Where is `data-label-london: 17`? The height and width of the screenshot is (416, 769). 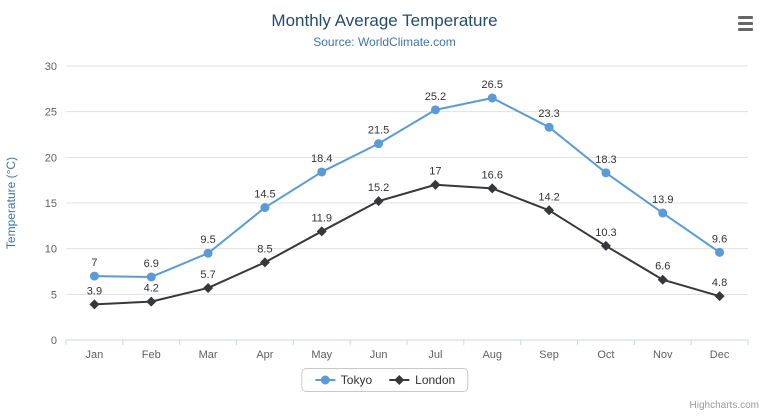
data-label-london: 17 is located at coordinates (435, 172).